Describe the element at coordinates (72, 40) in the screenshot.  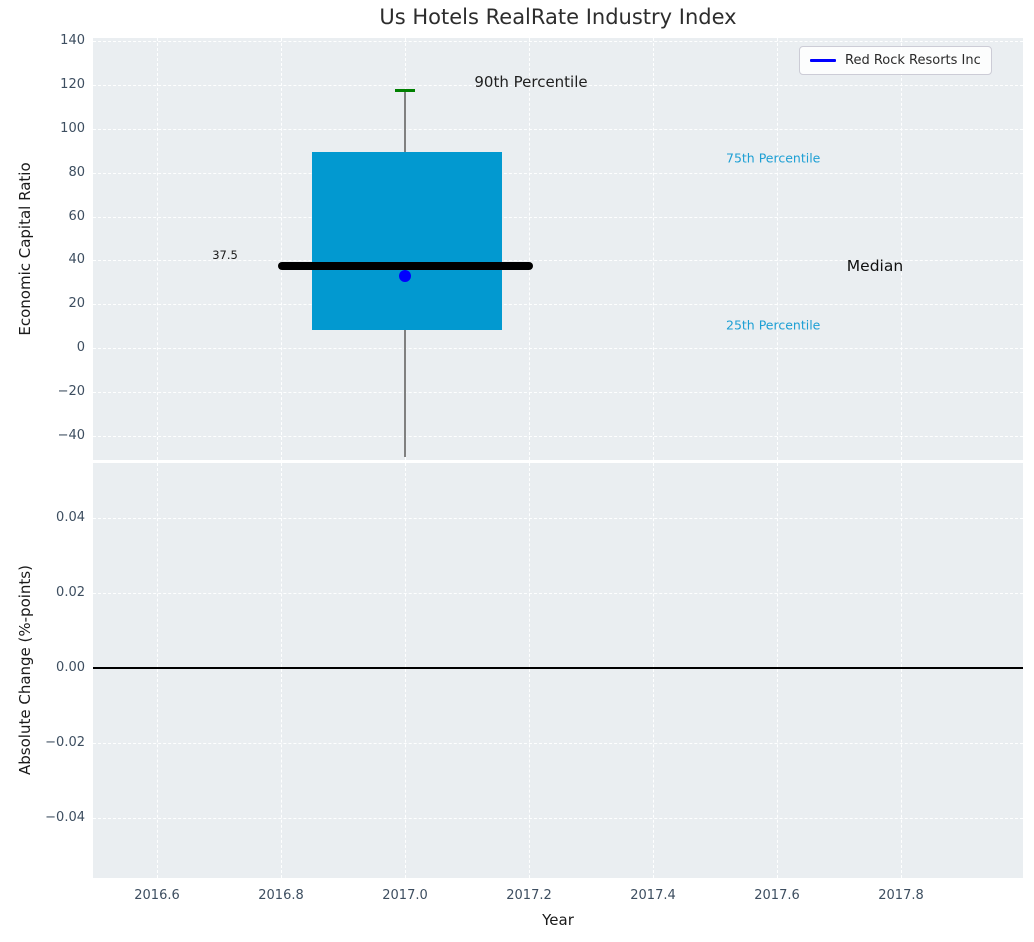
I see `y-tick-label: 140` at that location.